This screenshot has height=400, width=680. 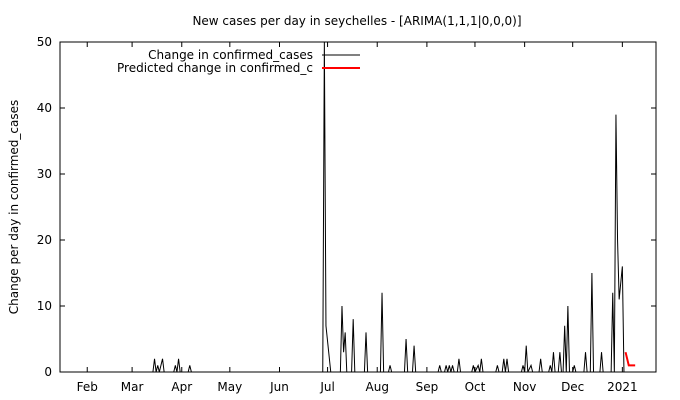 What do you see at coordinates (44, 240) in the screenshot?
I see `y-tick-label: 20` at bounding box center [44, 240].